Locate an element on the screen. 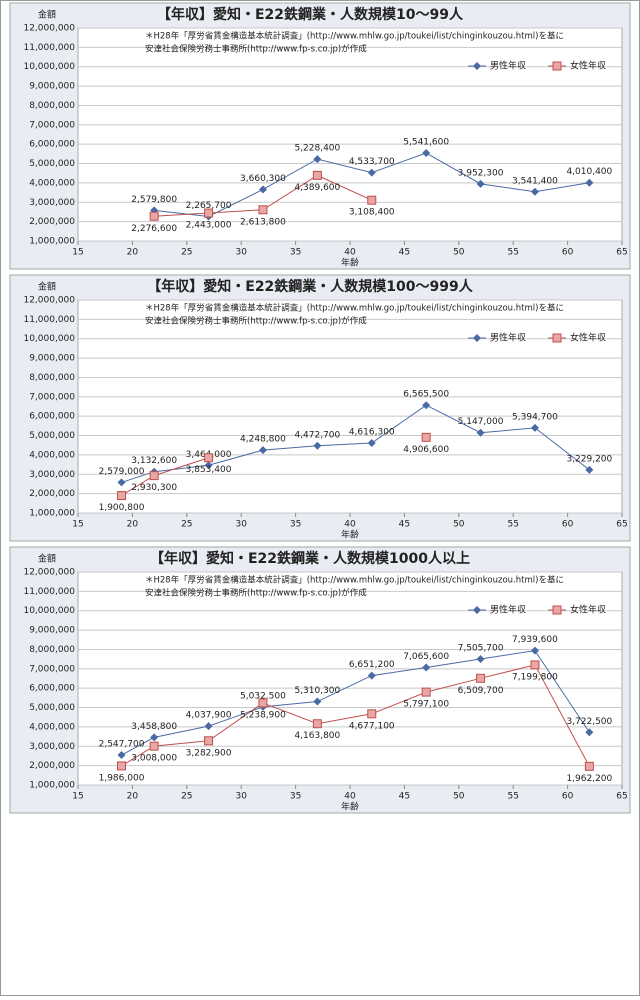 This screenshot has height=1000, width=640. data-label: 2,547,700 is located at coordinates (122, 745).